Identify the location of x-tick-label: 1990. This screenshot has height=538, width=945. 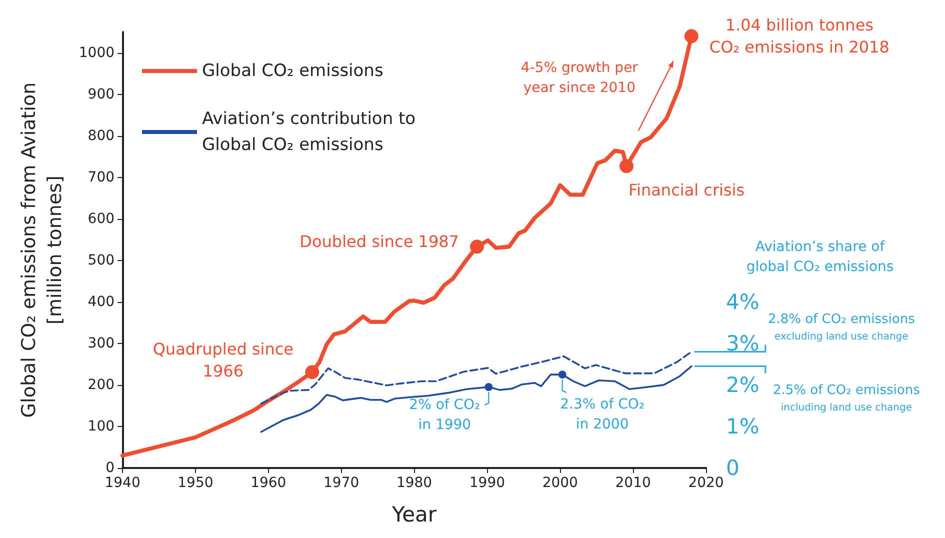
(487, 483).